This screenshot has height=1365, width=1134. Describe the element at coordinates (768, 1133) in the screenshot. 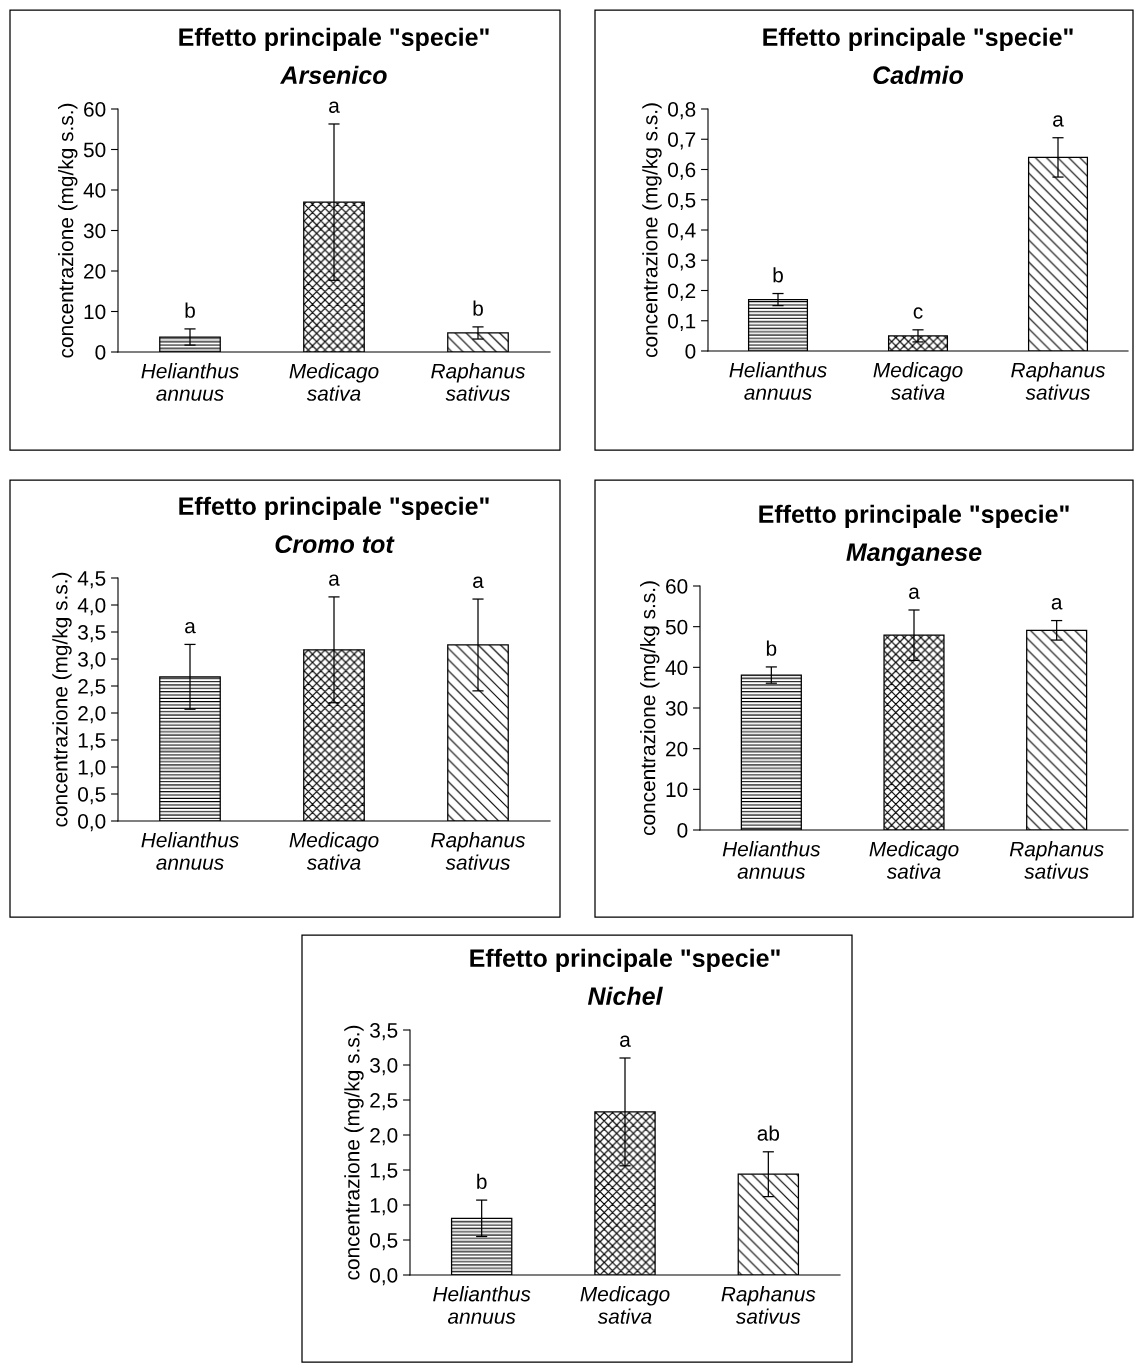

I see `annotation: ab` at that location.